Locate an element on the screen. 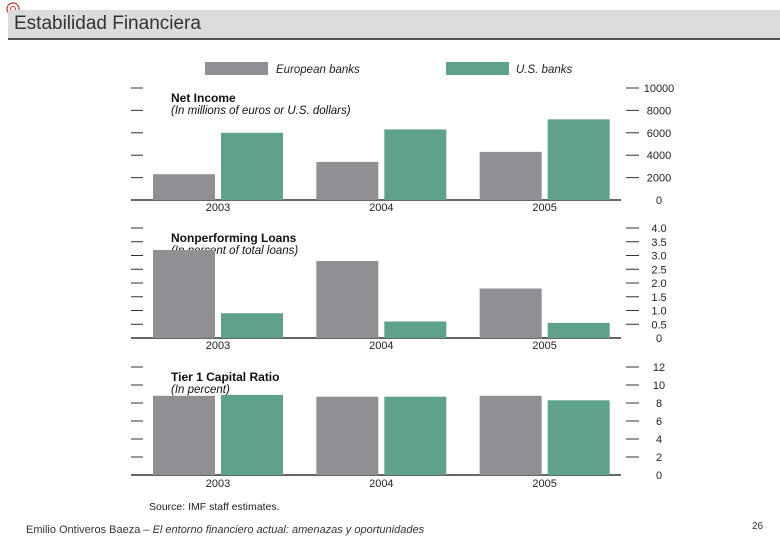  panel-1-category-label: 2004 is located at coordinates (381, 346).